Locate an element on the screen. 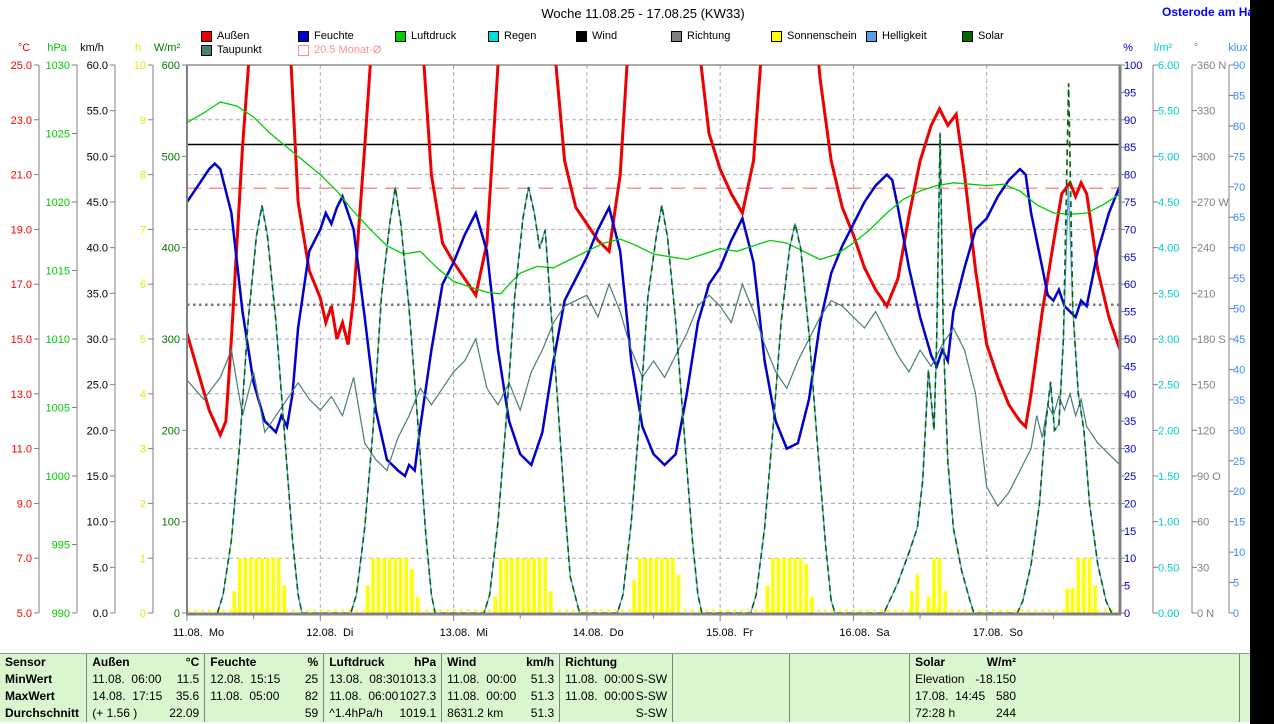 This screenshot has width=1274, height=724. table-cell: Luftdruck hPa is located at coordinates (382, 662).